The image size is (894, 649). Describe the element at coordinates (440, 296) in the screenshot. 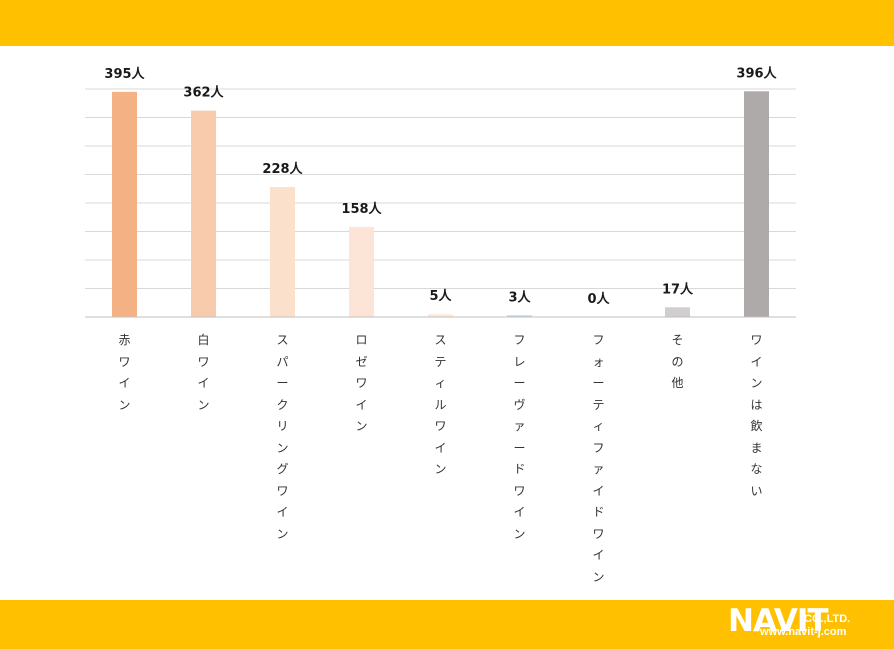

I see `value-label: 5人` at that location.